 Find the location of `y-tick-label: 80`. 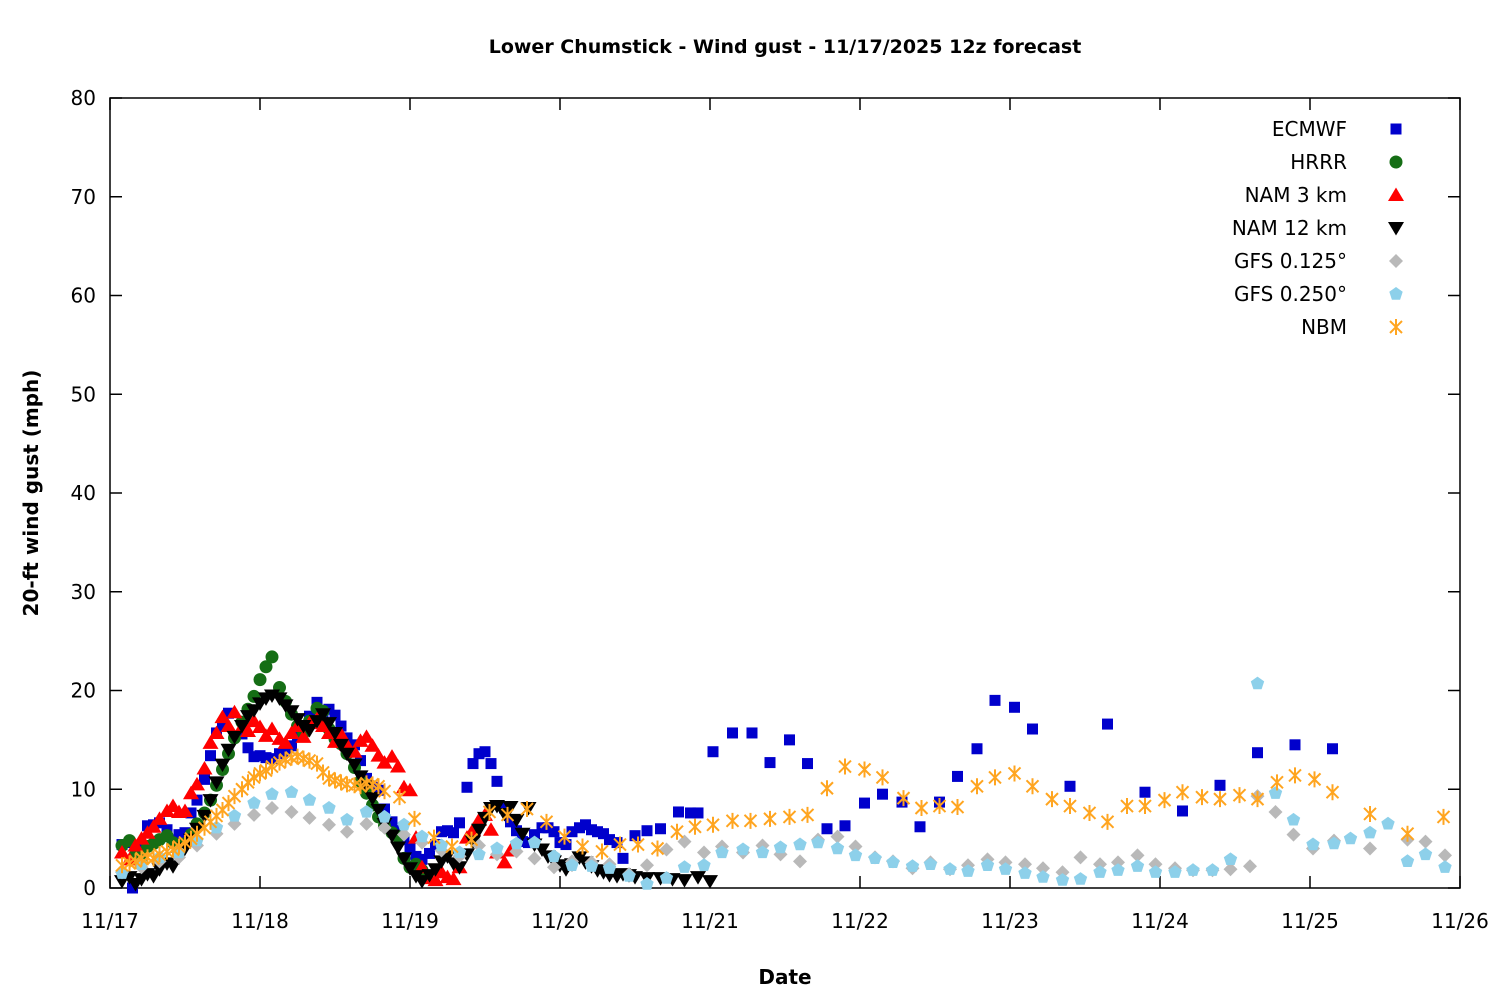

y-tick-label: 80 is located at coordinates (83, 98).